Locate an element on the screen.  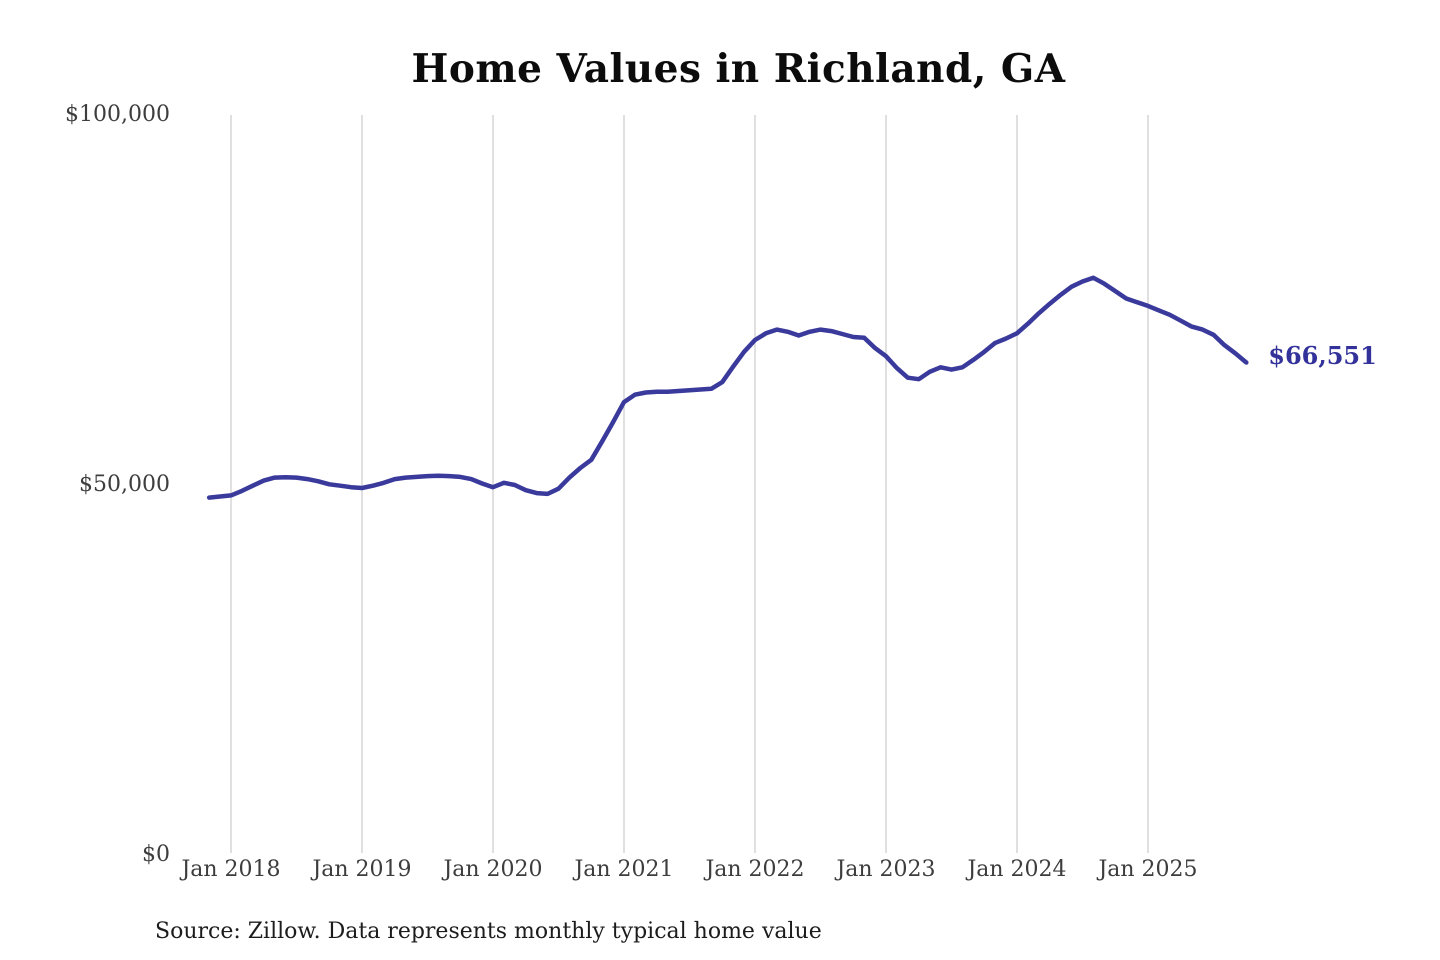
y-tick-label: $50,000 is located at coordinates (124, 484).